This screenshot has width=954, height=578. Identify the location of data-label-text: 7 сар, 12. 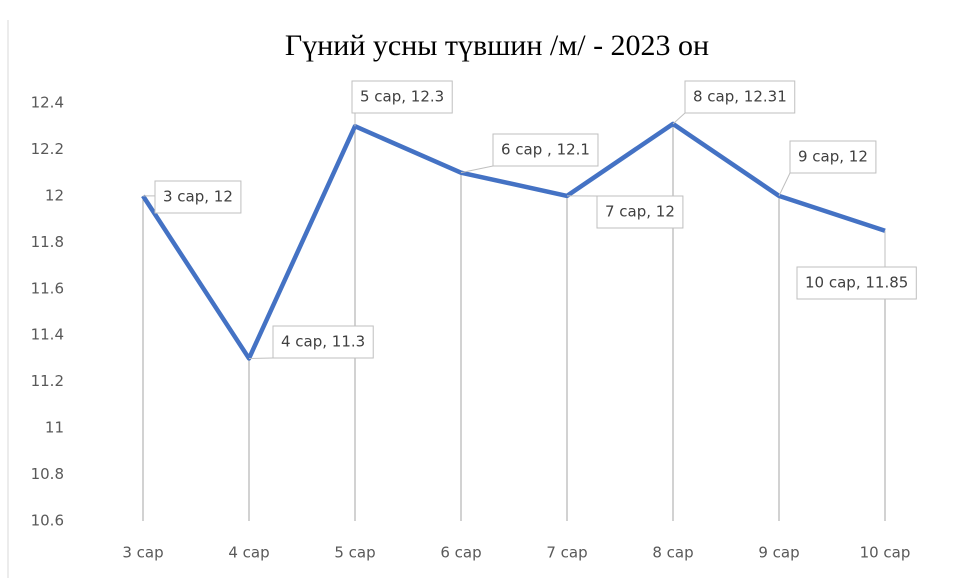
(640, 212).